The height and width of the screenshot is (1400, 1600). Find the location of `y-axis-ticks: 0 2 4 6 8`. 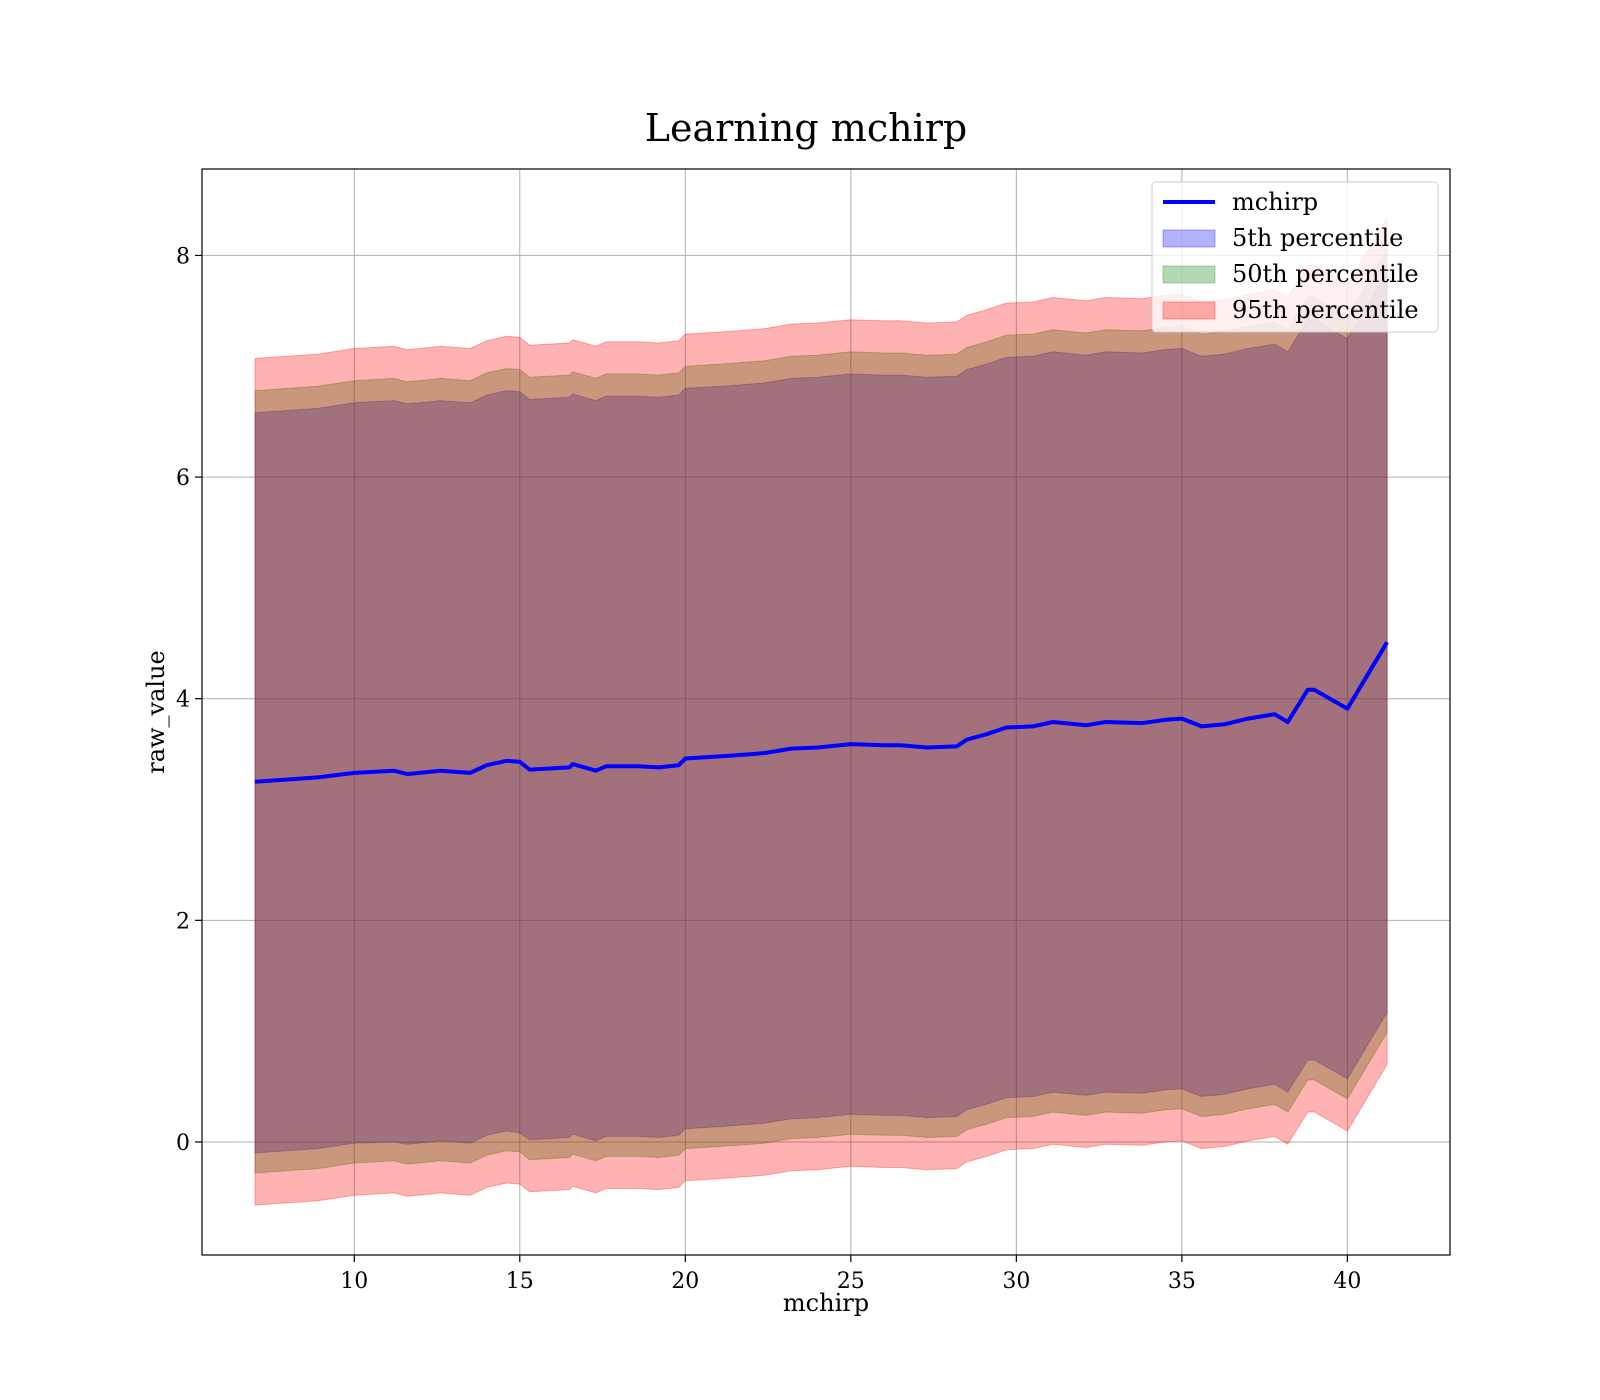

y-axis-ticks: 0 2 4 6 8 is located at coordinates (189, 700).